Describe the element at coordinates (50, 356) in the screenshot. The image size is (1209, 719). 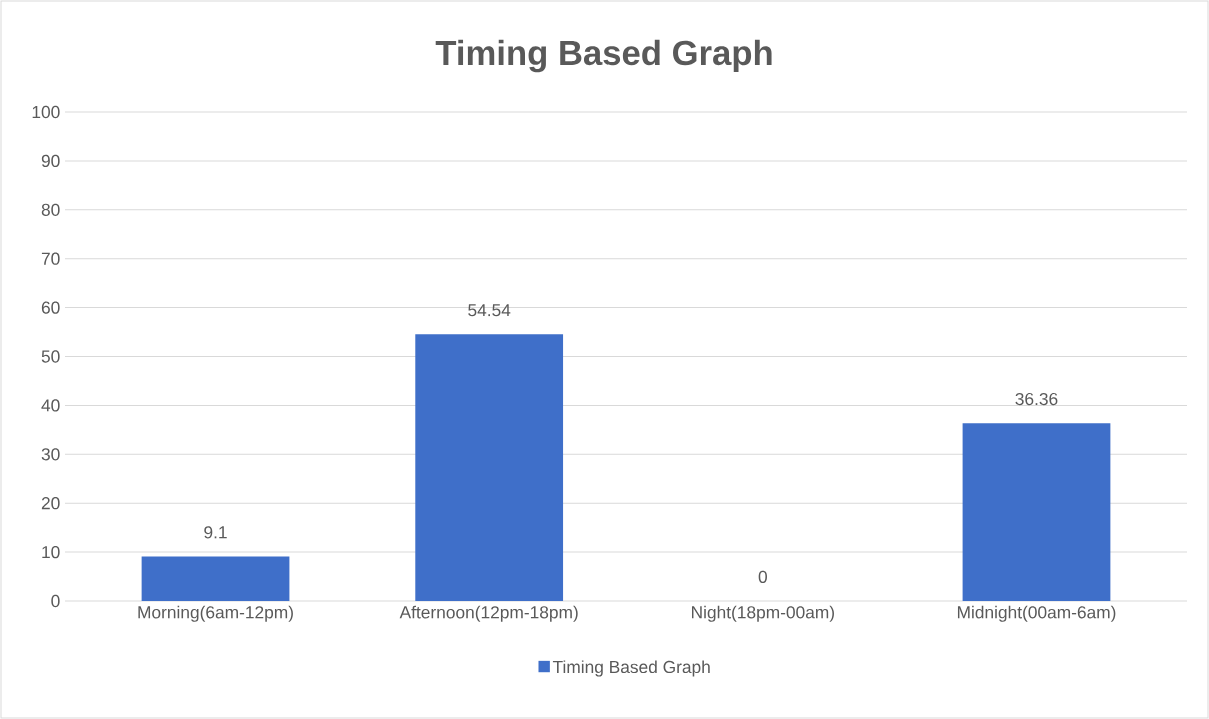
I see `y-tick-label: 50` at that location.